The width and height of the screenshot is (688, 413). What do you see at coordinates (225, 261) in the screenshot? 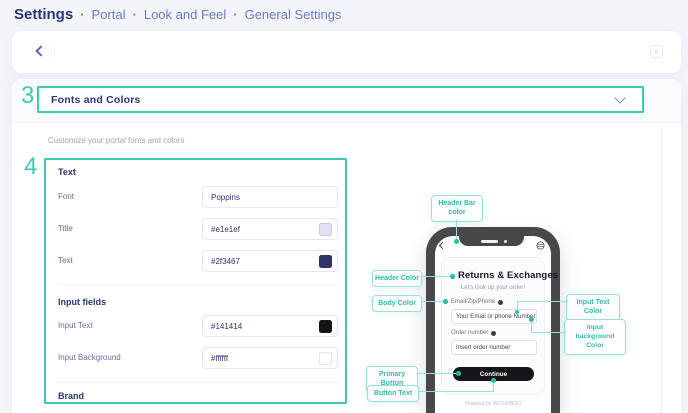
I see `text-color-value: #2f3467` at bounding box center [225, 261].